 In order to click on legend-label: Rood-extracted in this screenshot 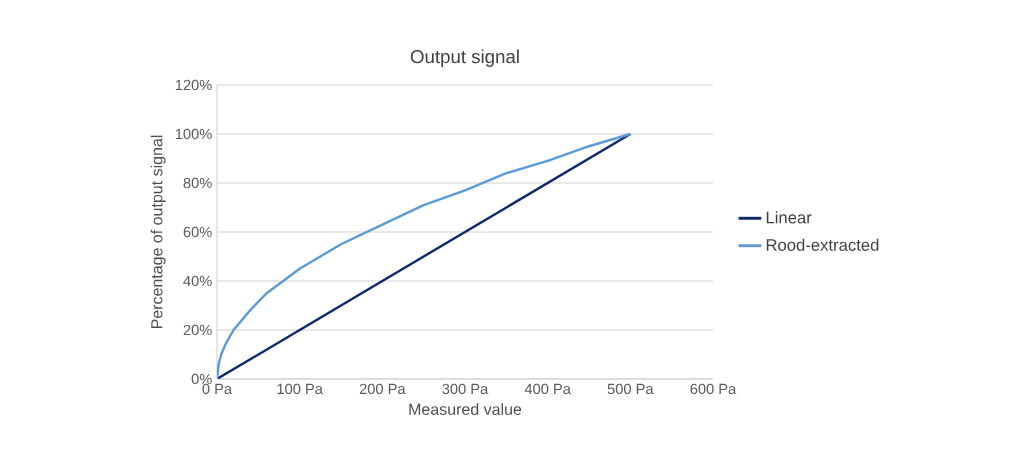, I will do `click(822, 244)`.